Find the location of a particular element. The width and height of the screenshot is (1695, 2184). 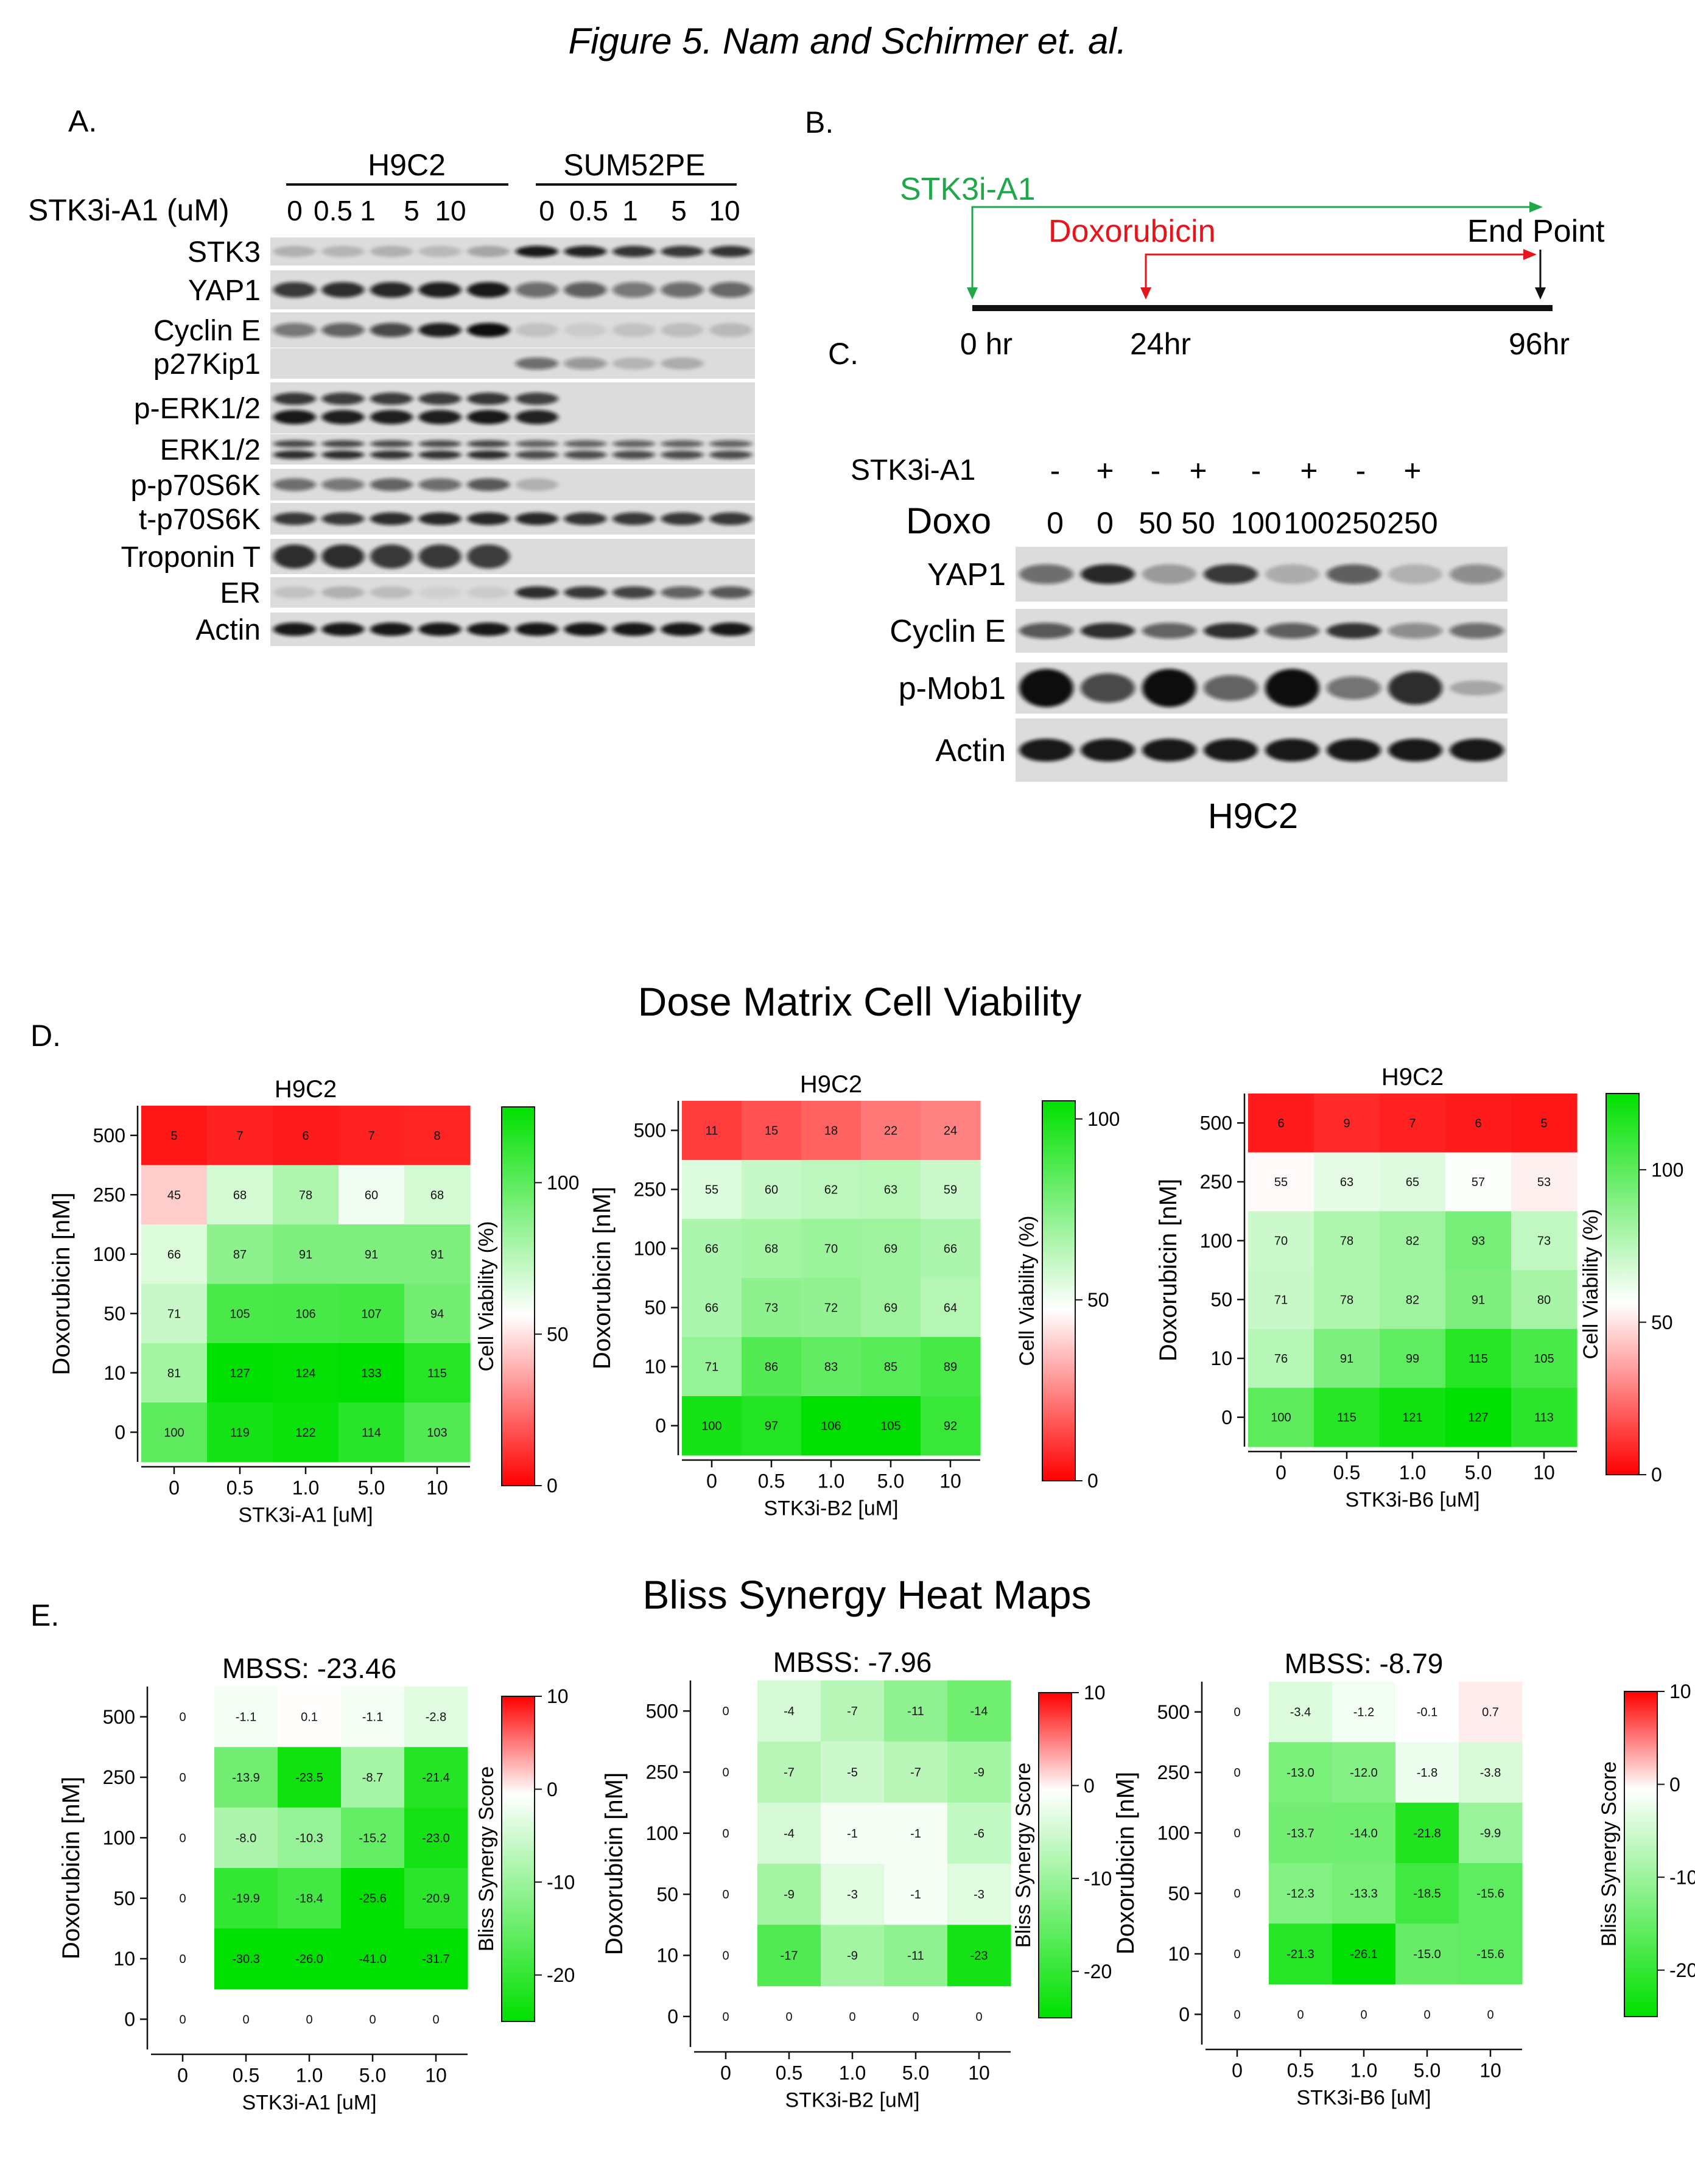

endpoint-label: End Point is located at coordinates (1536, 231).